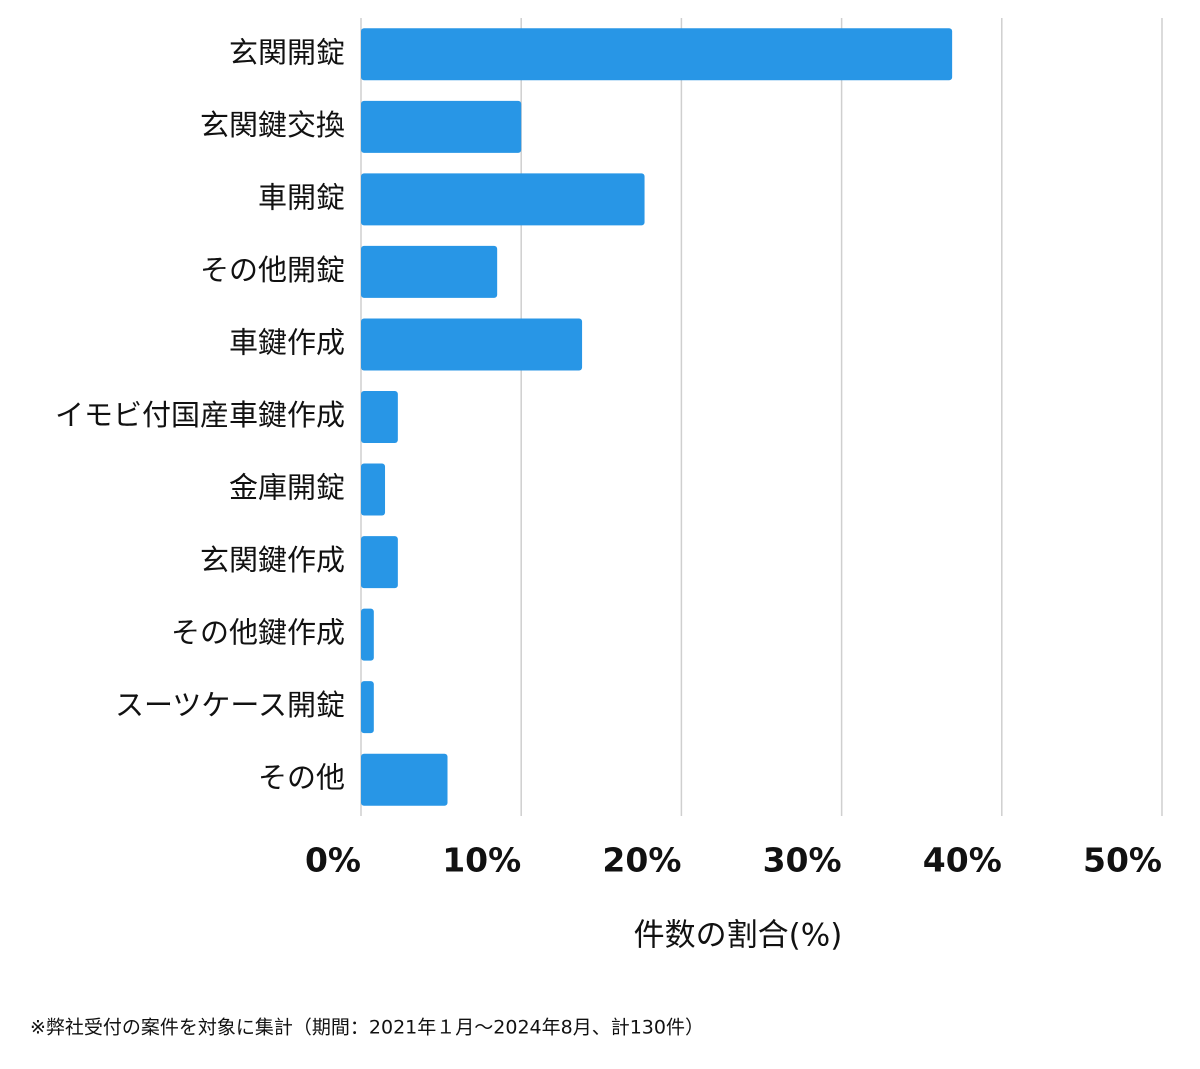 This screenshot has width=1200, height=1069. I want to click on y-tick-label: 玄関鍵交換, so click(272, 125).